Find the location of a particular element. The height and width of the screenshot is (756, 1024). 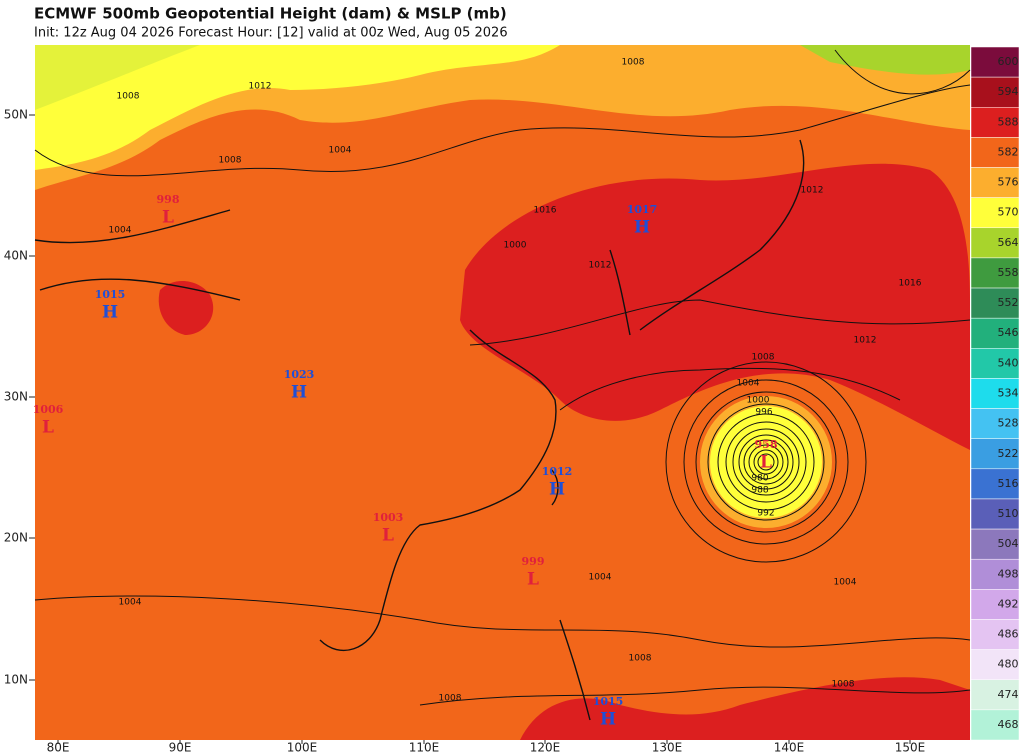

colorbar-label: 528 is located at coordinates (1008, 423).